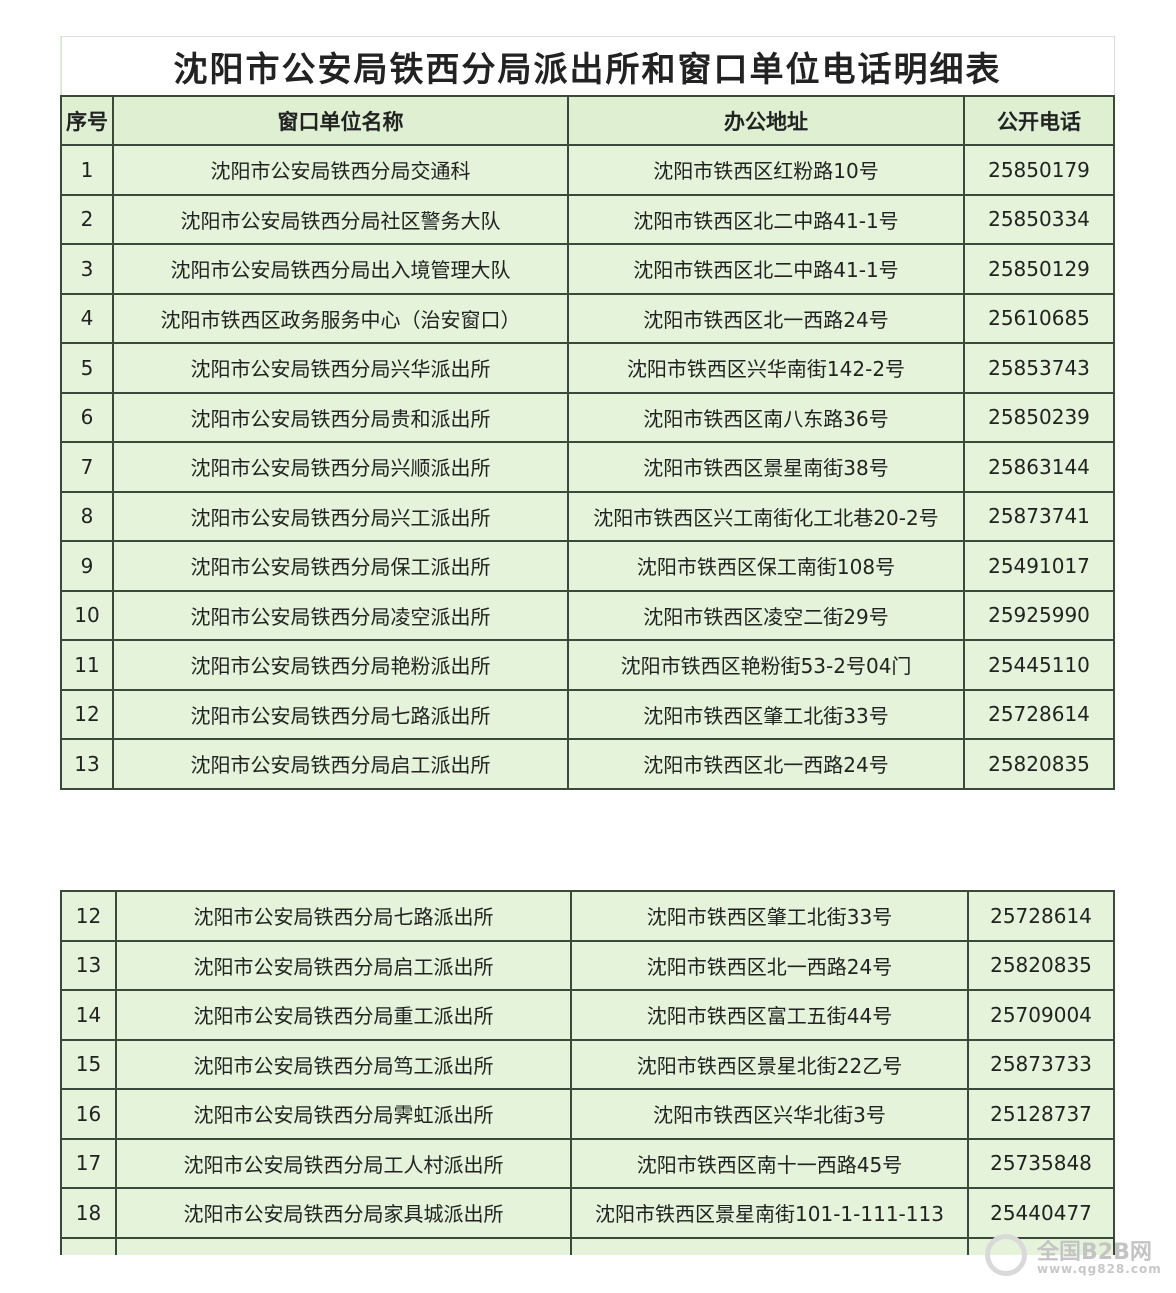 The height and width of the screenshot is (1293, 1176). Describe the element at coordinates (1041, 1114) in the screenshot. I see `phone: 25128737` at that location.